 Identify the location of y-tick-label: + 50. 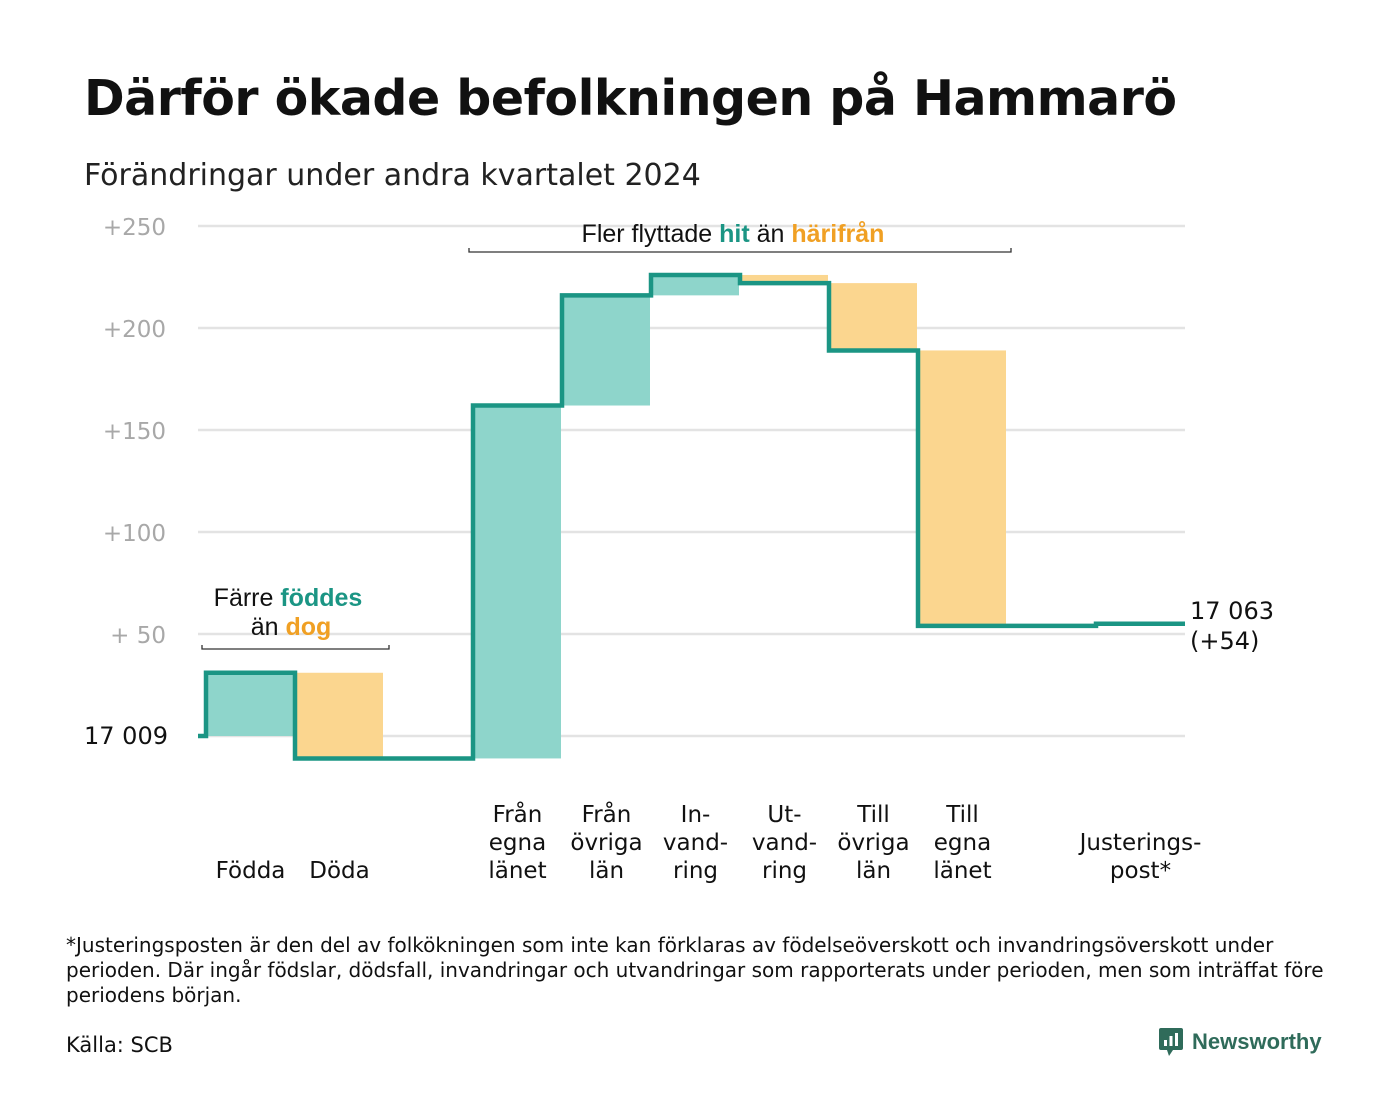
(138, 636).